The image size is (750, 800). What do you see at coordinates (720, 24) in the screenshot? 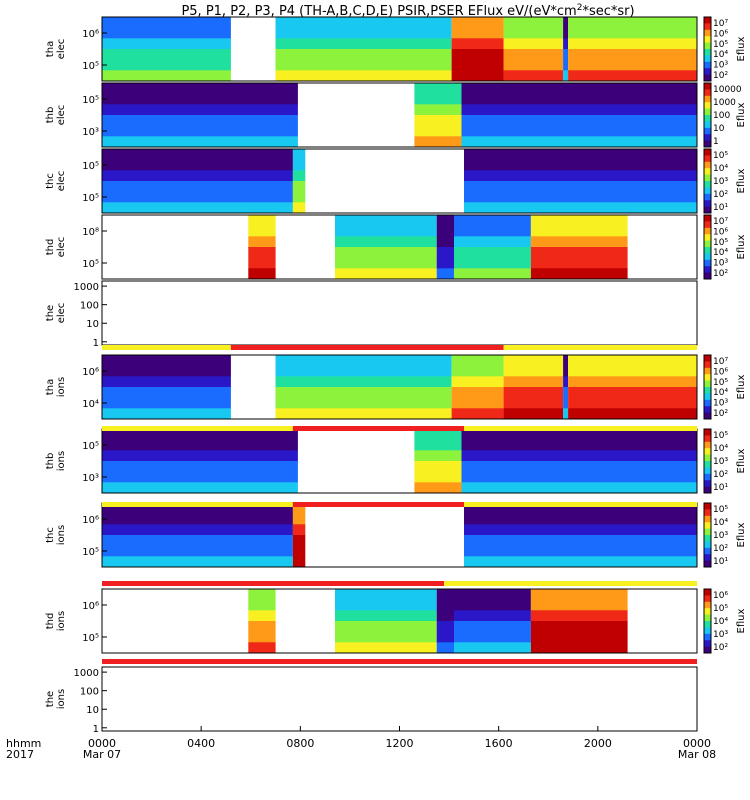
I see `colorbar-tick-label: 10⁷` at bounding box center [720, 24].